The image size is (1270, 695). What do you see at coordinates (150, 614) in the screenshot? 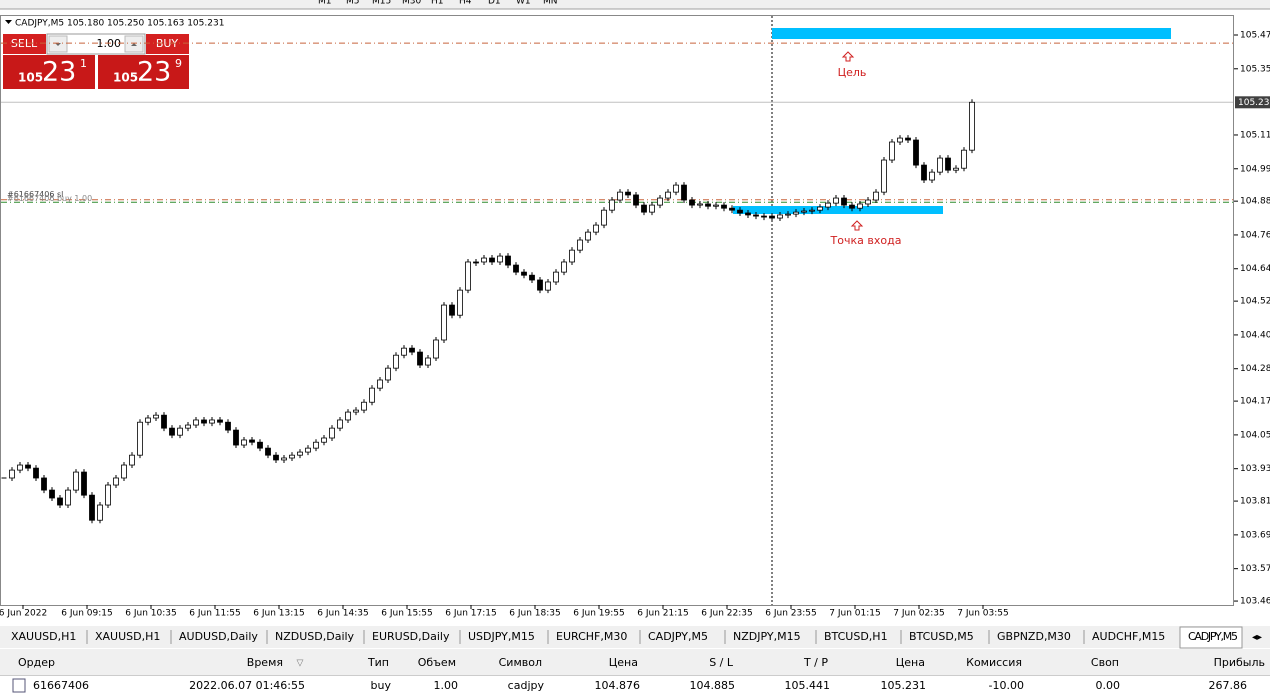
I see `x-tick-label: 6 Jun 10:35` at bounding box center [150, 614].